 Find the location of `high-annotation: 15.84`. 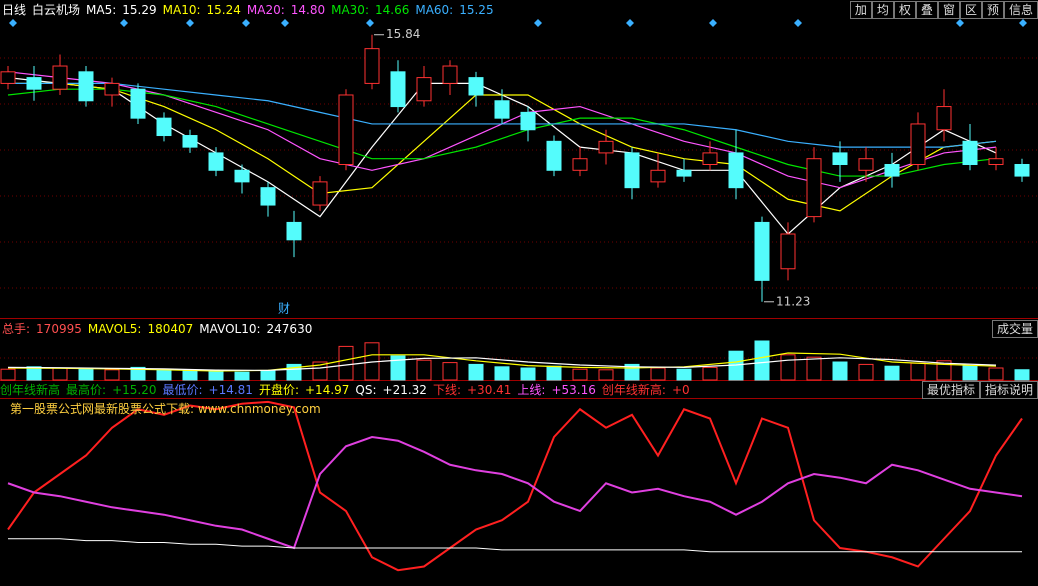

high-annotation: 15.84 is located at coordinates (403, 34).